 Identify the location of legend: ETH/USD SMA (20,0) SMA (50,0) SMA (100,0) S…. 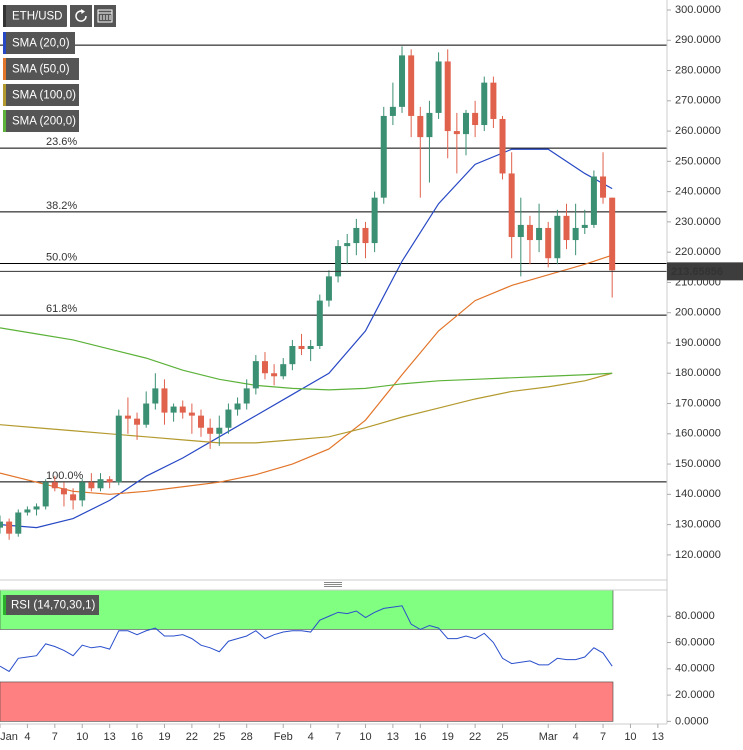
(59, 310).